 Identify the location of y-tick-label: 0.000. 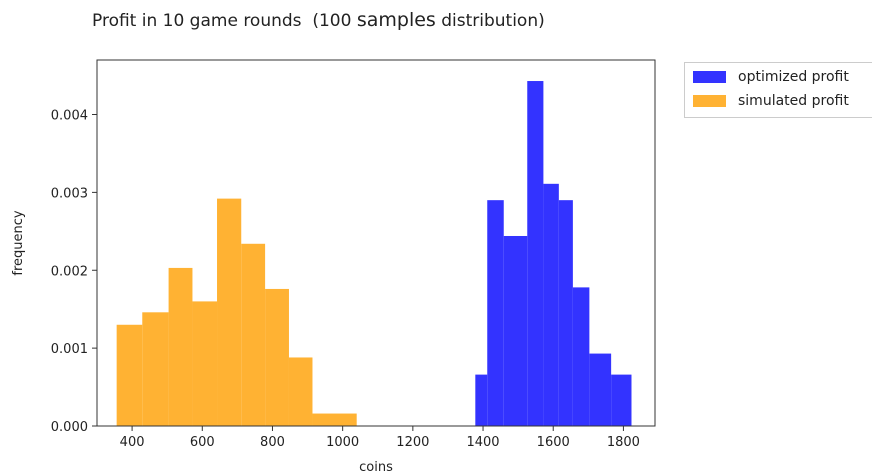
(69, 427).